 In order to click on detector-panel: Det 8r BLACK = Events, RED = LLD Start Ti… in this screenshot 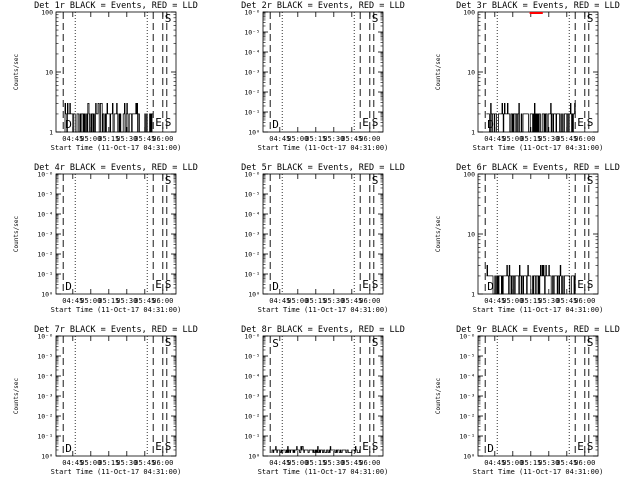, I will do `click(323, 400)`.